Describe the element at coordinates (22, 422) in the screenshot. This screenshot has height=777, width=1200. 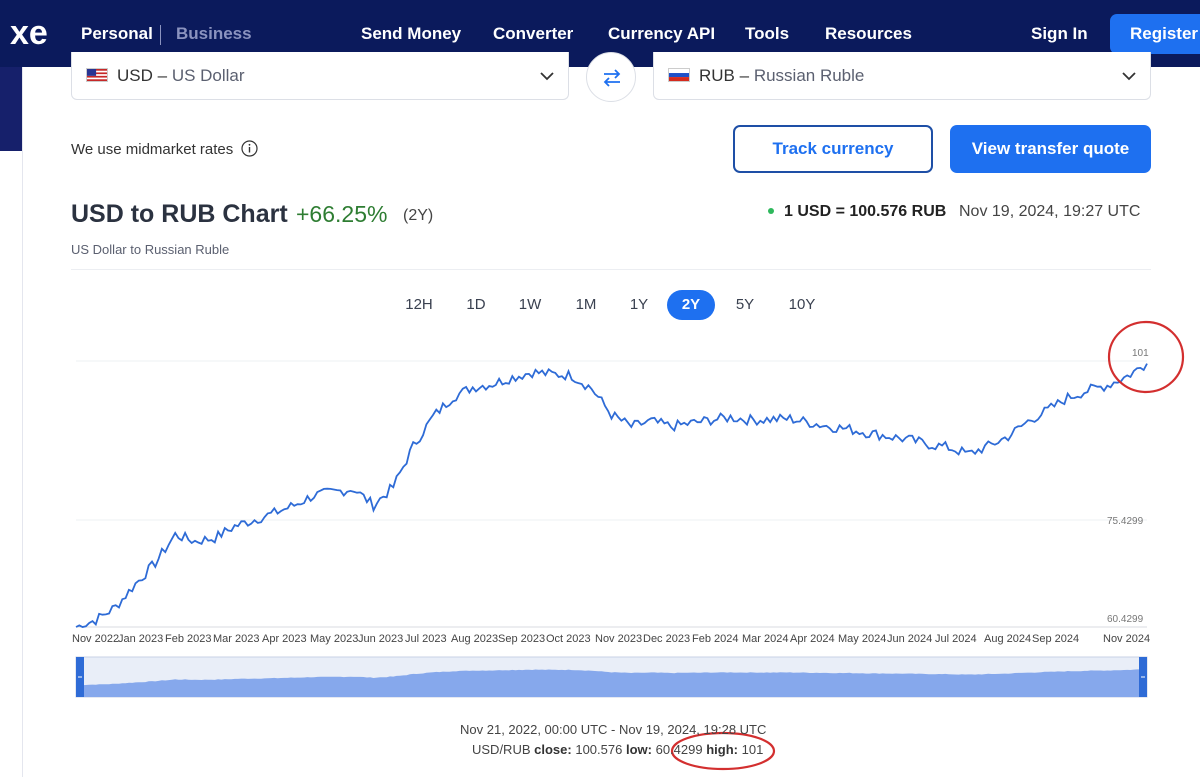
I see `left-border` at that location.